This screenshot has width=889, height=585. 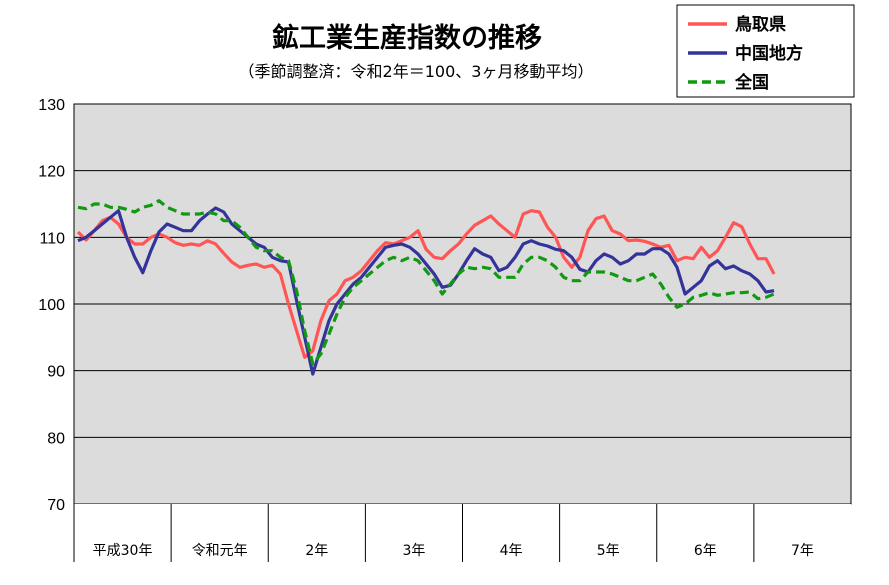 I want to click on chart-subtitle: （季節調整済：令和2年＝100、3ヶ月移動平均）, so click(x=416, y=71).